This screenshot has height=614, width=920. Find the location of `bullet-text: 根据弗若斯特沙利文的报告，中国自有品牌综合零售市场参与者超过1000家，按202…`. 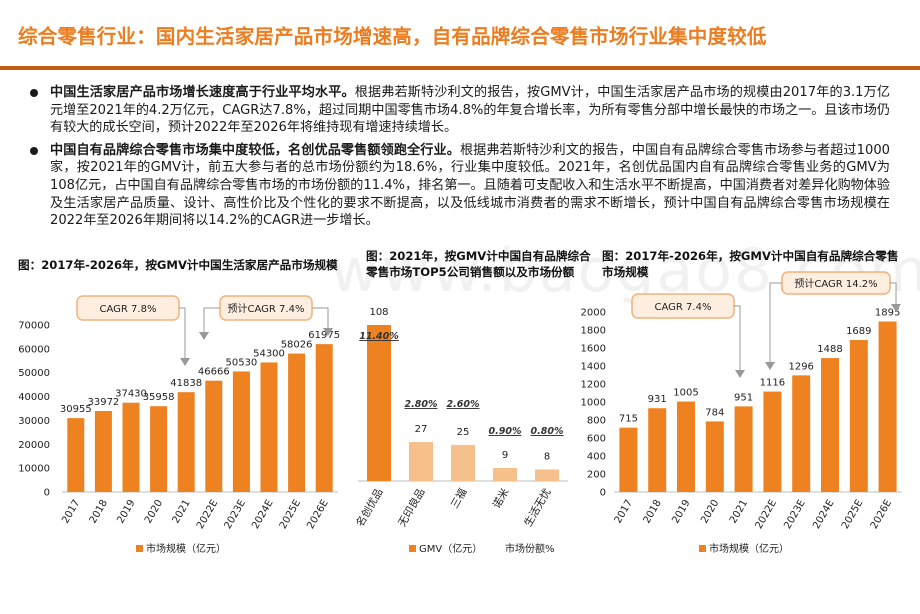

bullet-text: 根据弗若斯特沙利文的报告，中国自有品牌综合零售市场参与者超过1000家，按202… is located at coordinates (470, 185).